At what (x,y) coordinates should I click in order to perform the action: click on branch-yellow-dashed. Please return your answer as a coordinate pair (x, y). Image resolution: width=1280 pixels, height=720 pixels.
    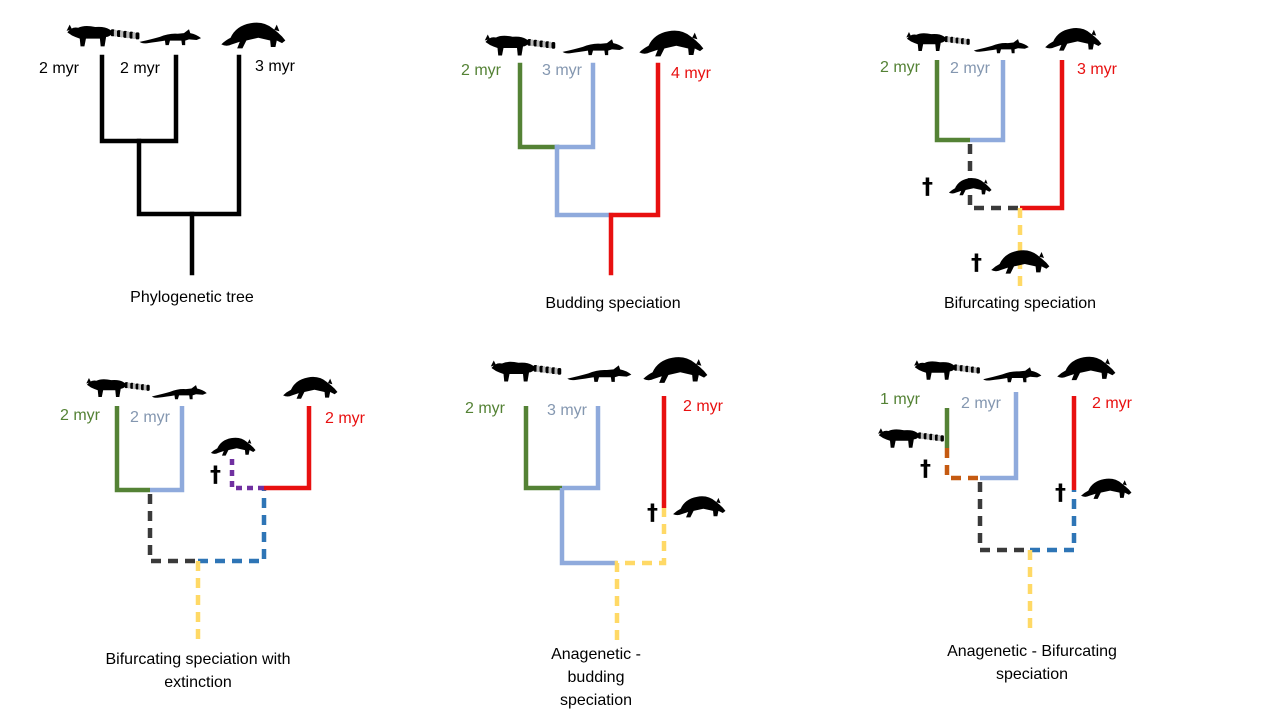
    Looking at the image, I should click on (640, 574).